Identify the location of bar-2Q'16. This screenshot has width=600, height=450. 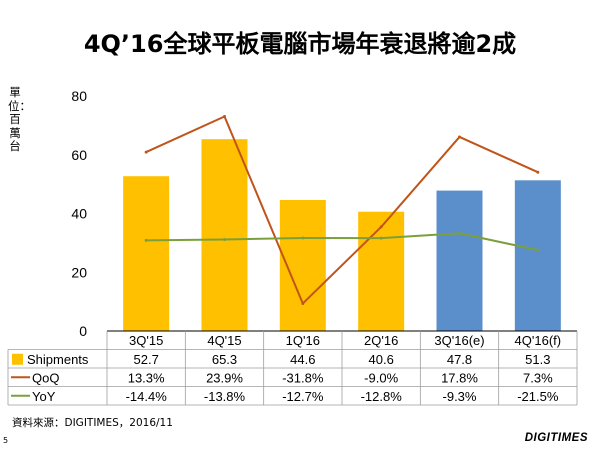
(381, 271).